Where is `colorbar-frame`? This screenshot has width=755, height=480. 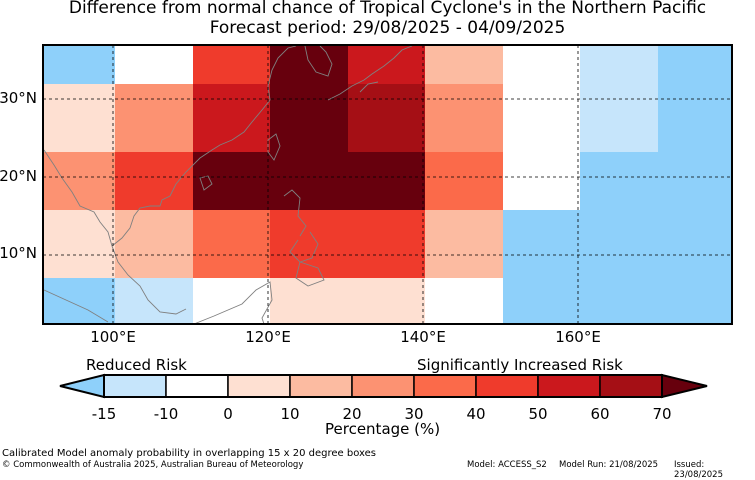
colorbar-frame is located at coordinates (383, 386).